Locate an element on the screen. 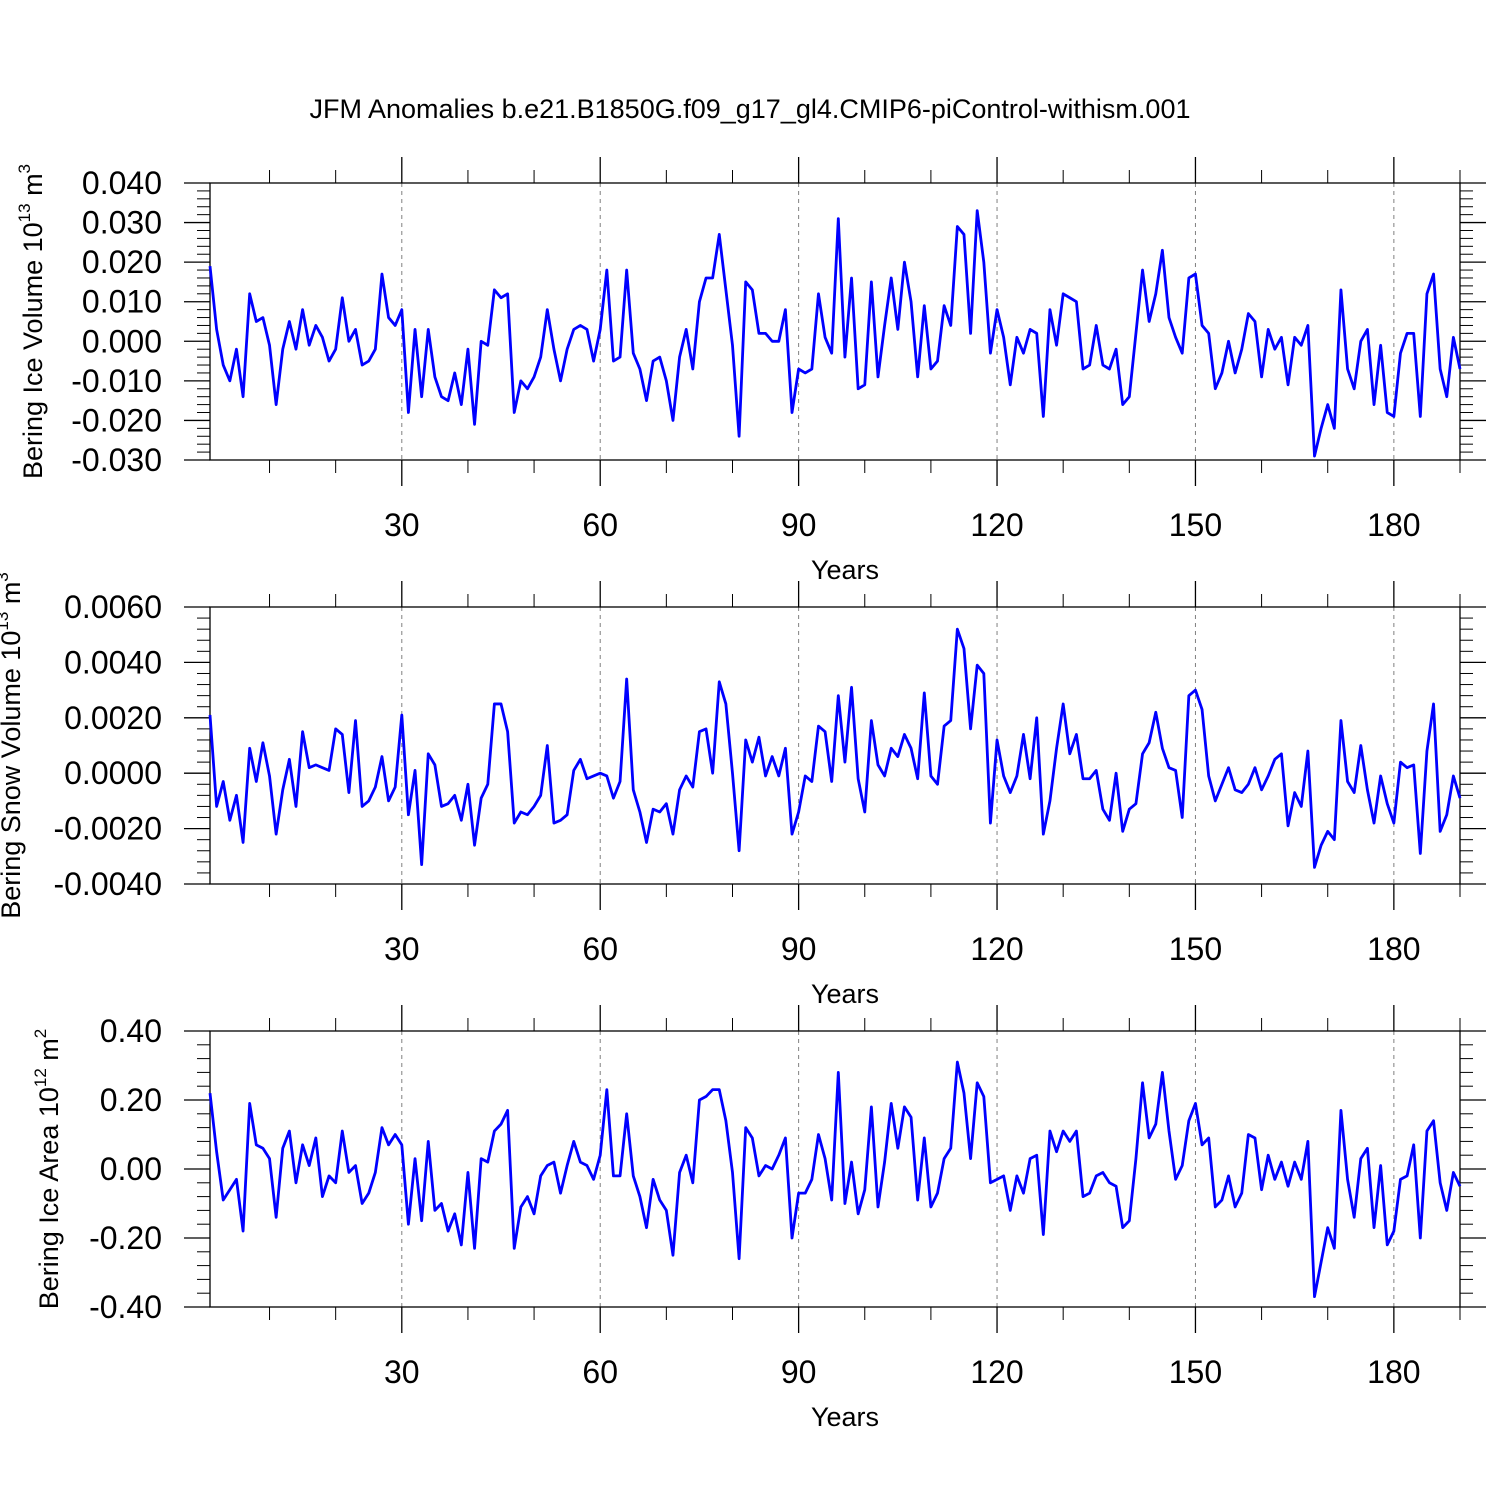 The height and width of the screenshot is (1500, 1500). y-axis-label: Bering Snow Volume 1013 m3 is located at coordinates (13, 745).